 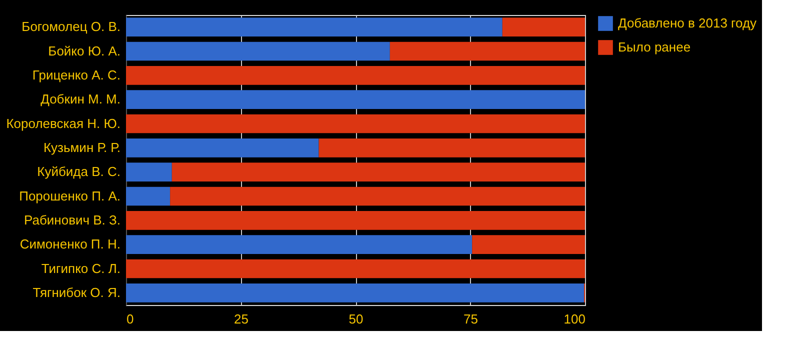 I want to click on y-tick-label: Королевская Н. Ю., so click(x=63, y=123).